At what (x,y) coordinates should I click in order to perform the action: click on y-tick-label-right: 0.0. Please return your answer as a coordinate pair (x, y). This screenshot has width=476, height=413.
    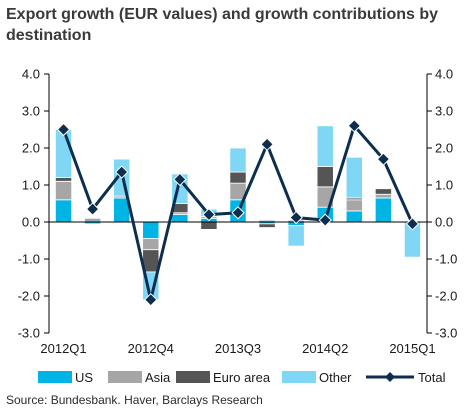
    Looking at the image, I should click on (444, 222).